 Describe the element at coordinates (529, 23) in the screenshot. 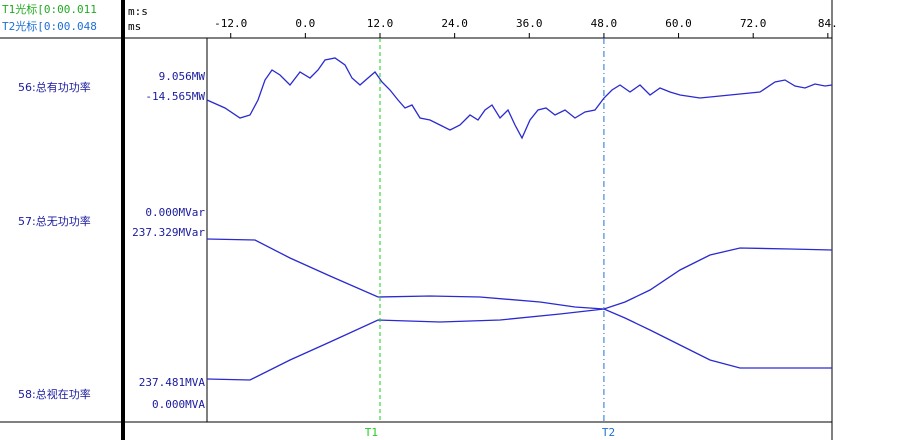

I see `x-tick-label: 36.0` at that location.